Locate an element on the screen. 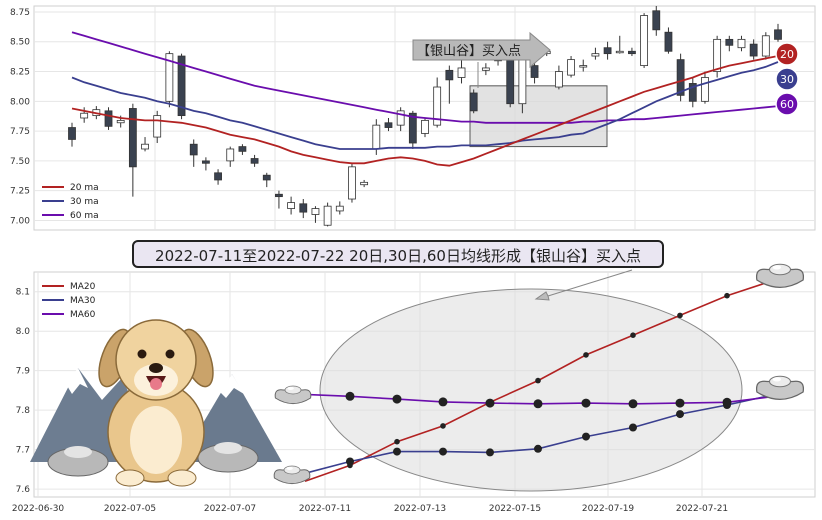 The image size is (822, 520). dog-paw-right is located at coordinates (182, 478).